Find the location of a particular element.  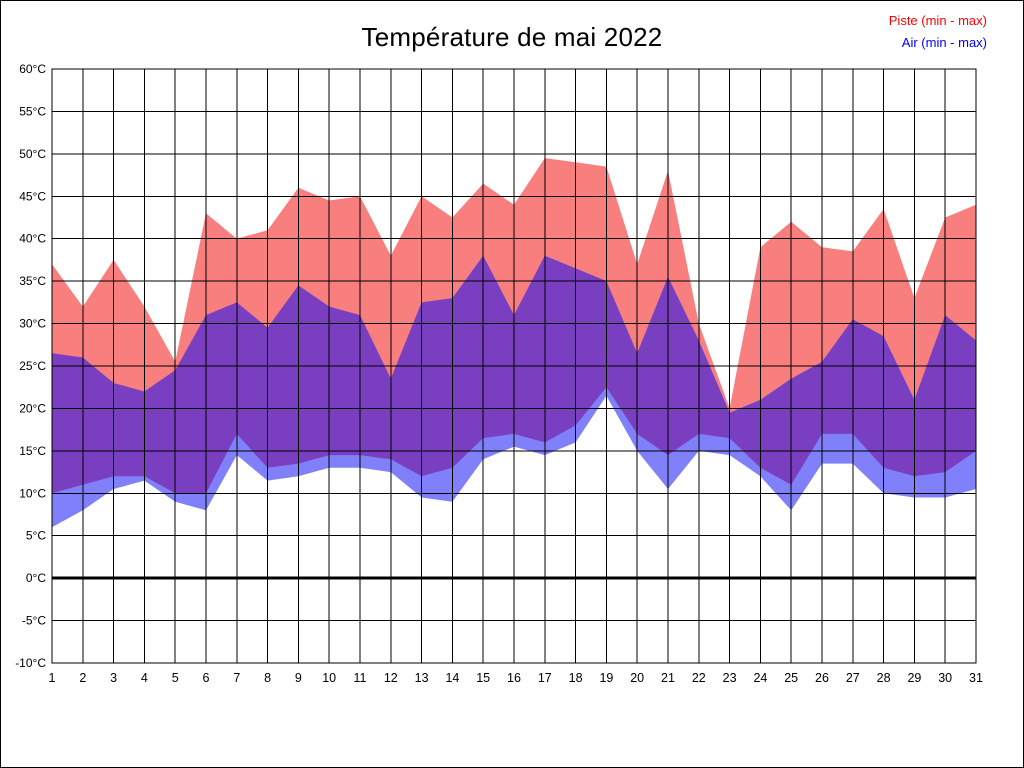

y-tick-label: 10°C is located at coordinates (32, 493).